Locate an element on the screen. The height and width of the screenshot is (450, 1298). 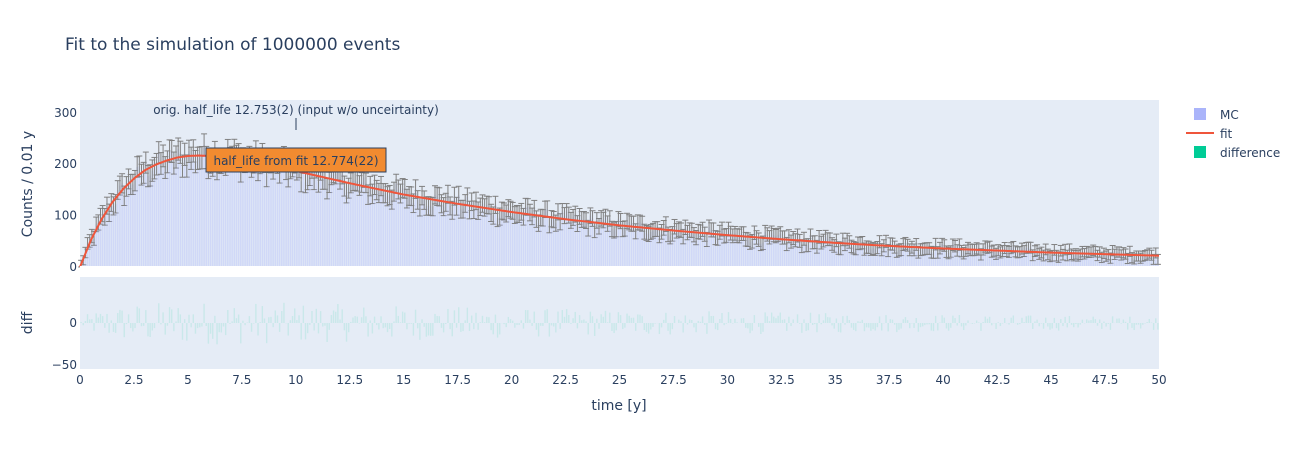
x-tick-label: 12.5 is located at coordinates (349, 380).